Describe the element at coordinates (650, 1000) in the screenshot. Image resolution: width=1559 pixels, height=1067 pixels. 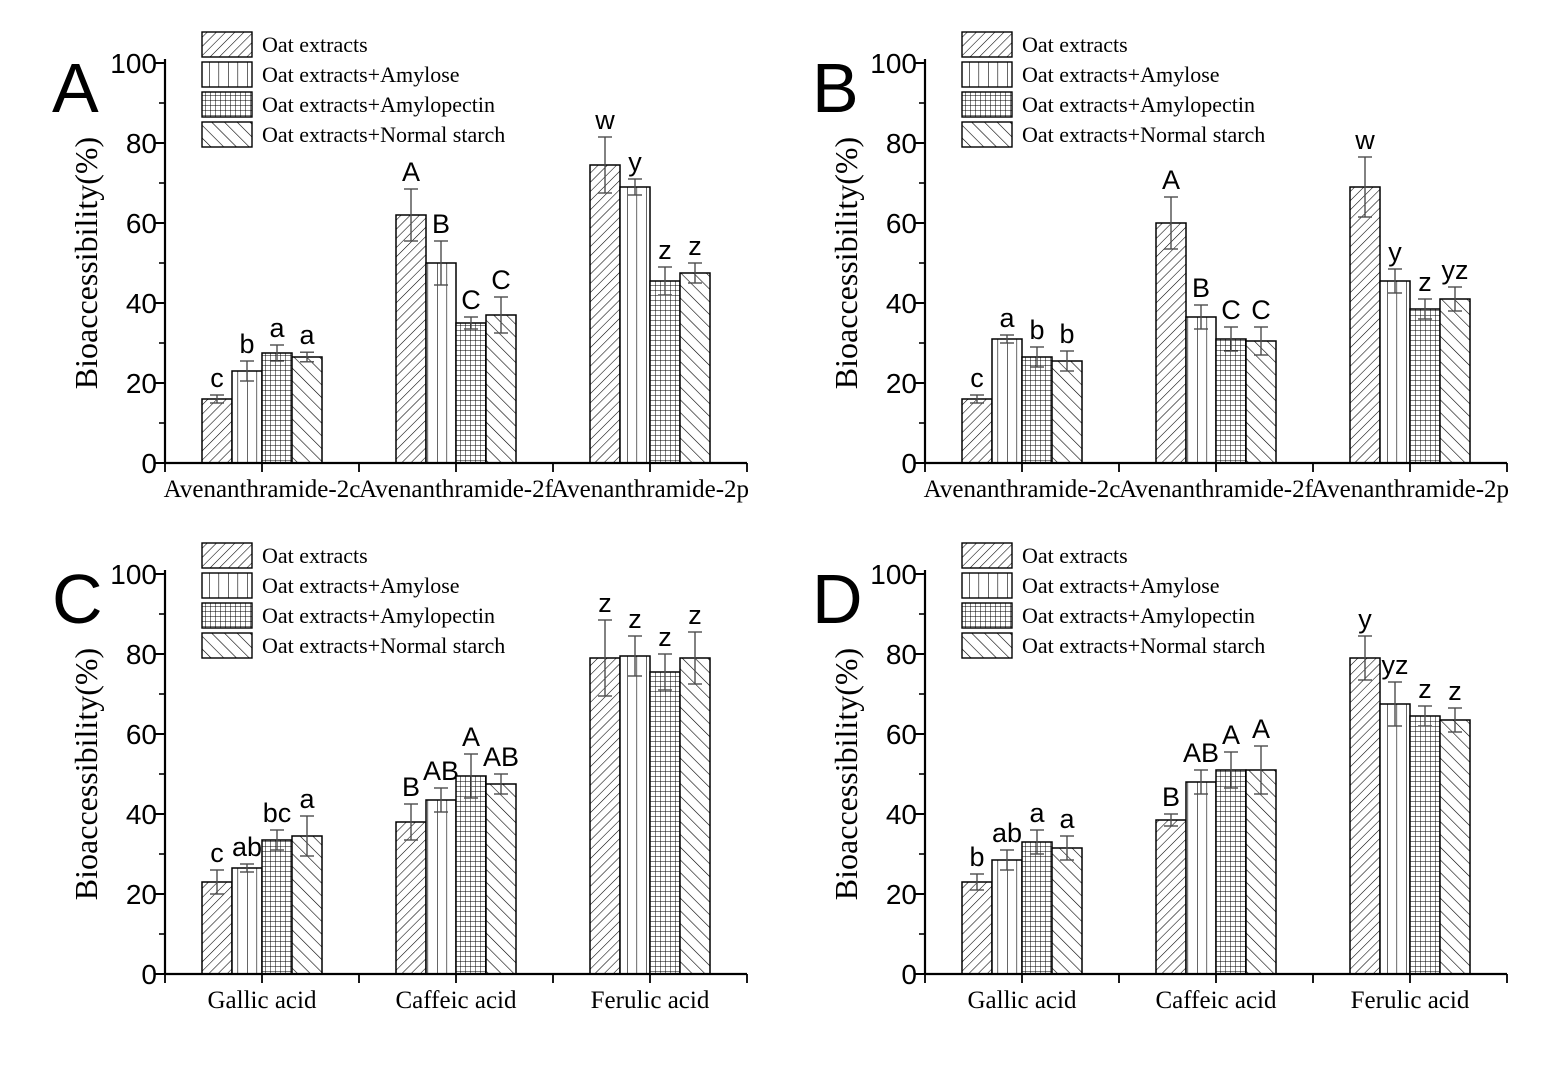
I see `category-label: Ferulic acid` at that location.